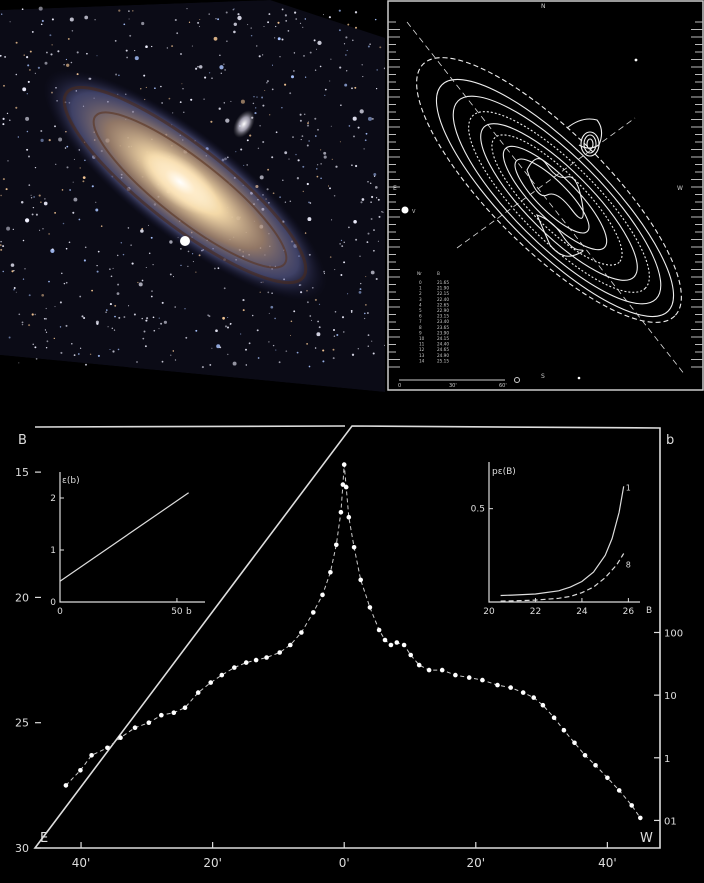 Image resolution: width=704 pixels, height=883 pixels. I want to click on table-cell-nr: 8, so click(420, 327).